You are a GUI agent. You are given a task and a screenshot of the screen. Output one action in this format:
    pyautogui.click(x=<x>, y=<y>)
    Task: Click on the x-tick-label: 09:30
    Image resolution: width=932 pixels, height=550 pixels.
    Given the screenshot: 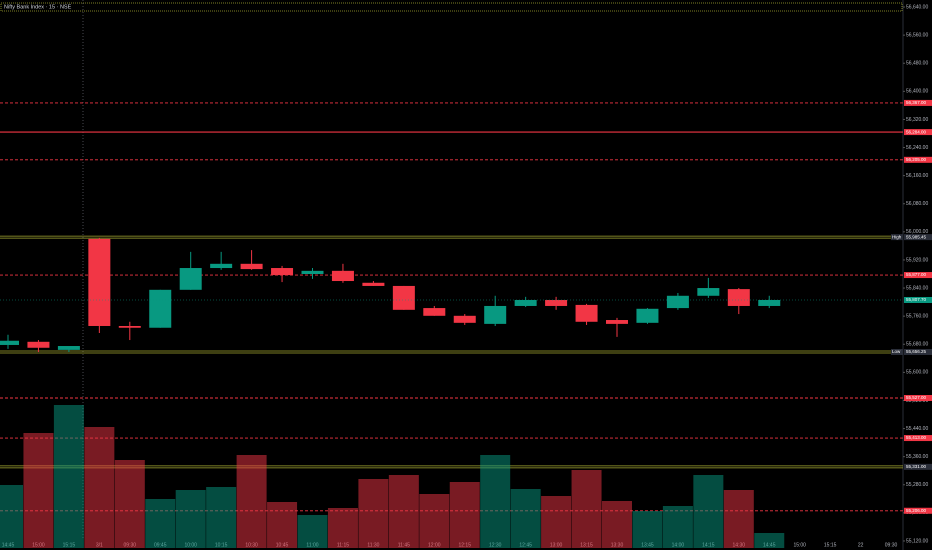 What is the action you would take?
    pyautogui.click(x=891, y=545)
    